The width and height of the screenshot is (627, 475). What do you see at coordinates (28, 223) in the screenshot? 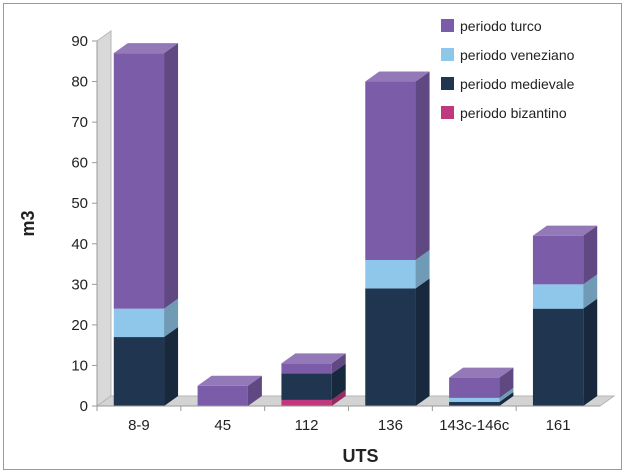
I see `y-axis-title: m3` at bounding box center [28, 223].